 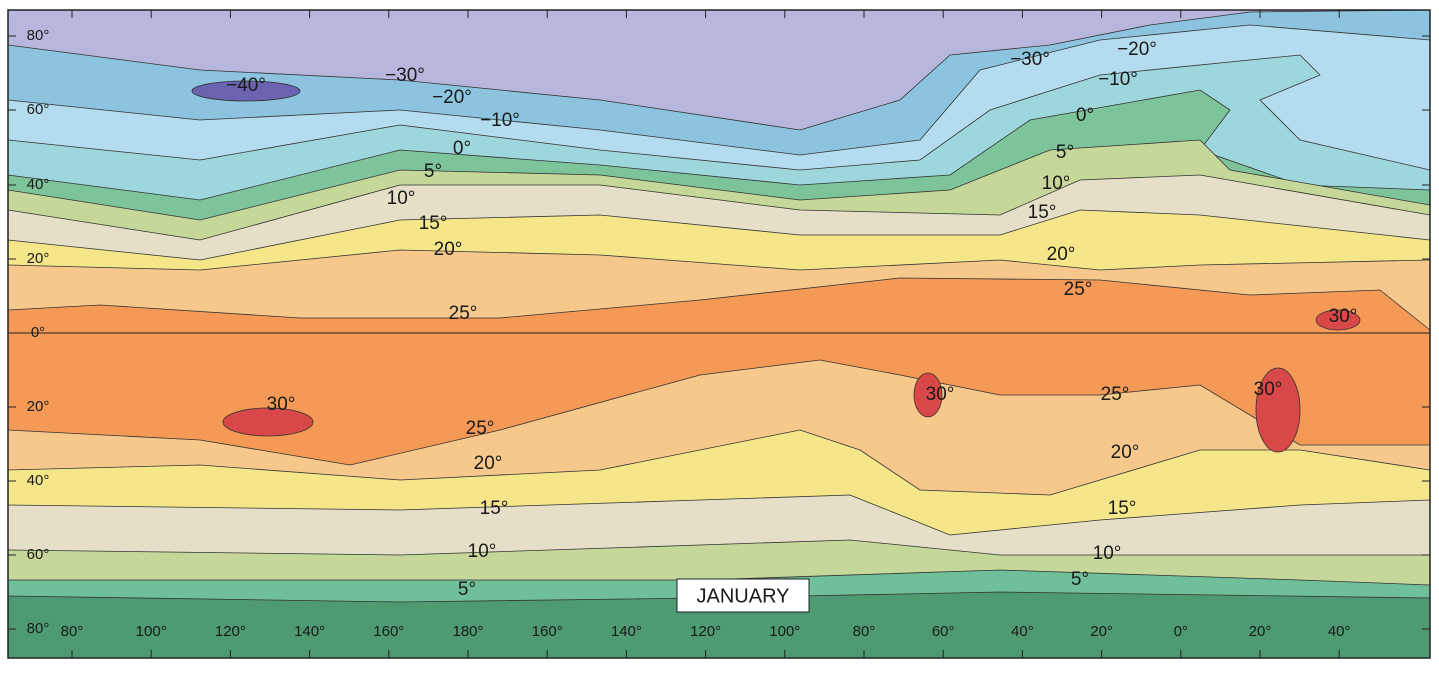 What do you see at coordinates (1181, 631) in the screenshot?
I see `longitude-label: 0°` at bounding box center [1181, 631].